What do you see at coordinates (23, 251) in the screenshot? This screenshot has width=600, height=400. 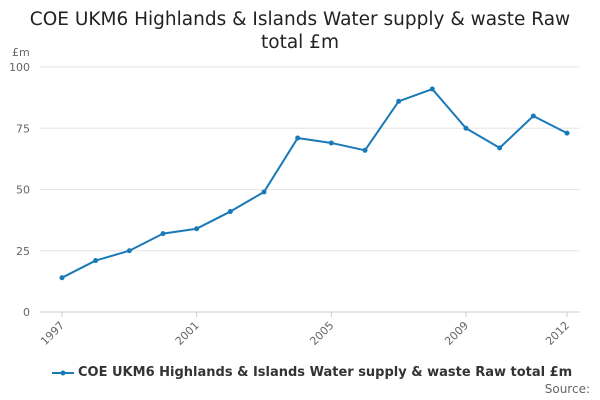 I see `y-tick-label: 25` at bounding box center [23, 251].